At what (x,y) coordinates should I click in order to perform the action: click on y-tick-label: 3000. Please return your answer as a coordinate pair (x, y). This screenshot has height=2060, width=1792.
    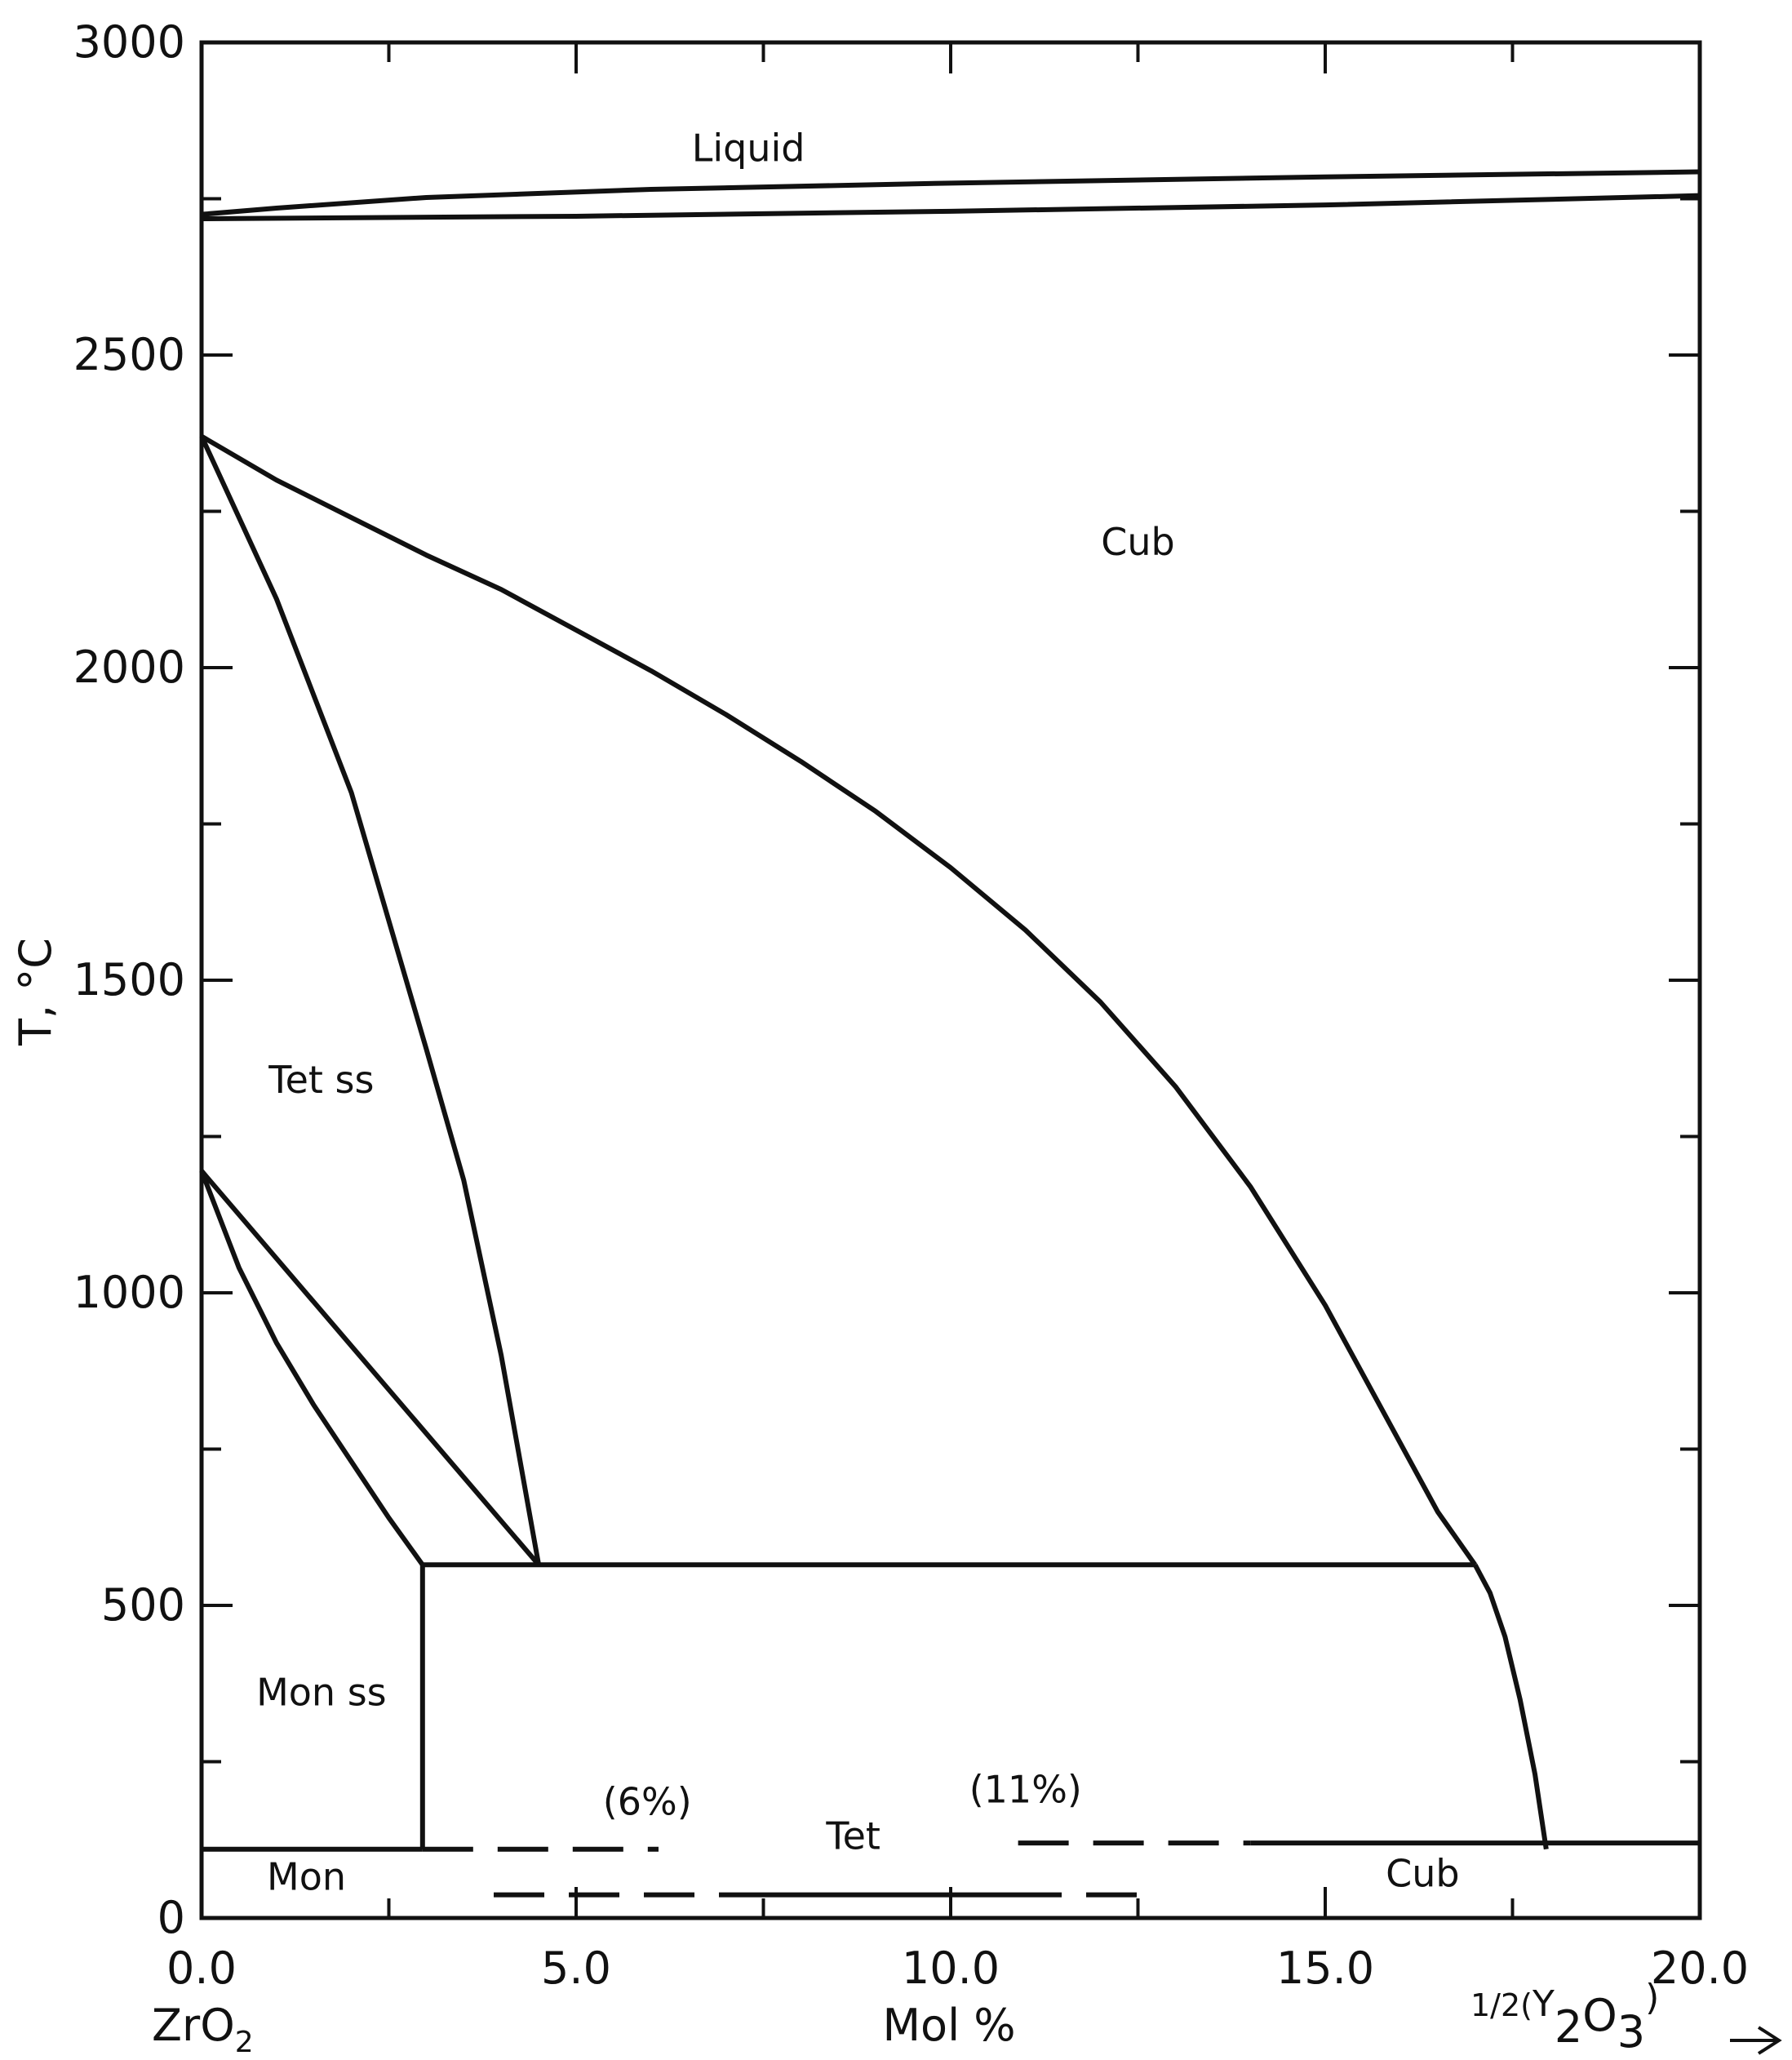
    Looking at the image, I should click on (129, 42).